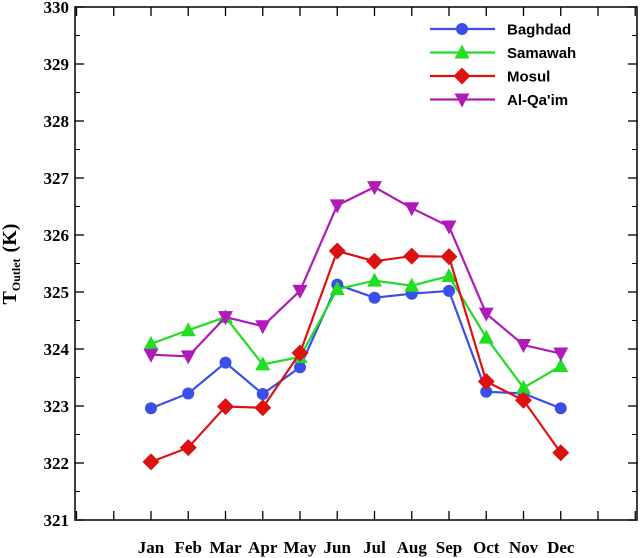  I want to click on legend-label: Mosul, so click(528, 77).